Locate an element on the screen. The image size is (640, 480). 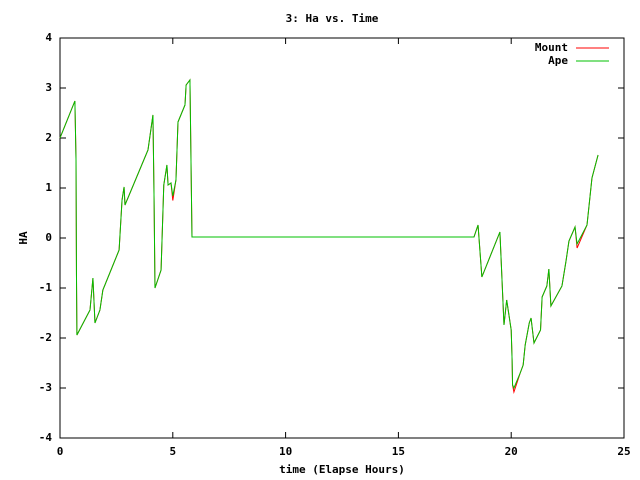
y-tick-label: -4 is located at coordinates (46, 437).